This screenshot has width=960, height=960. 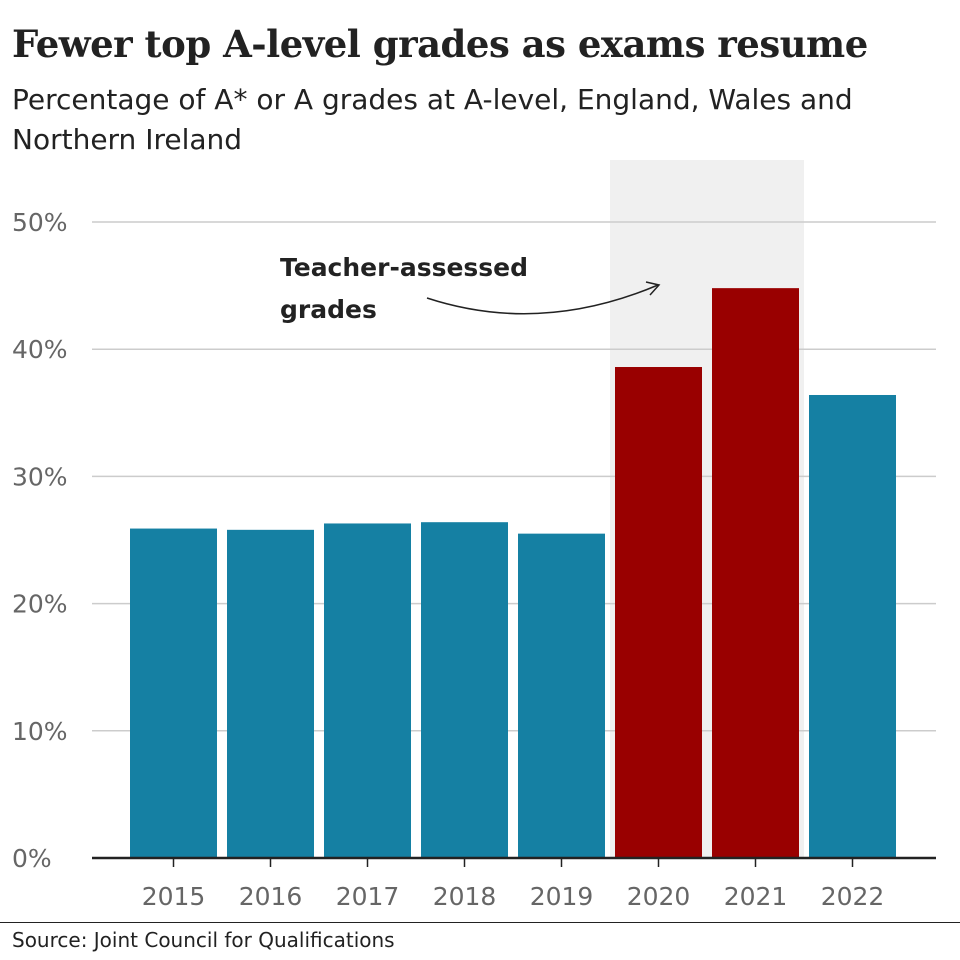 What do you see at coordinates (40, 349) in the screenshot?
I see `y-tick-label: 40%` at bounding box center [40, 349].